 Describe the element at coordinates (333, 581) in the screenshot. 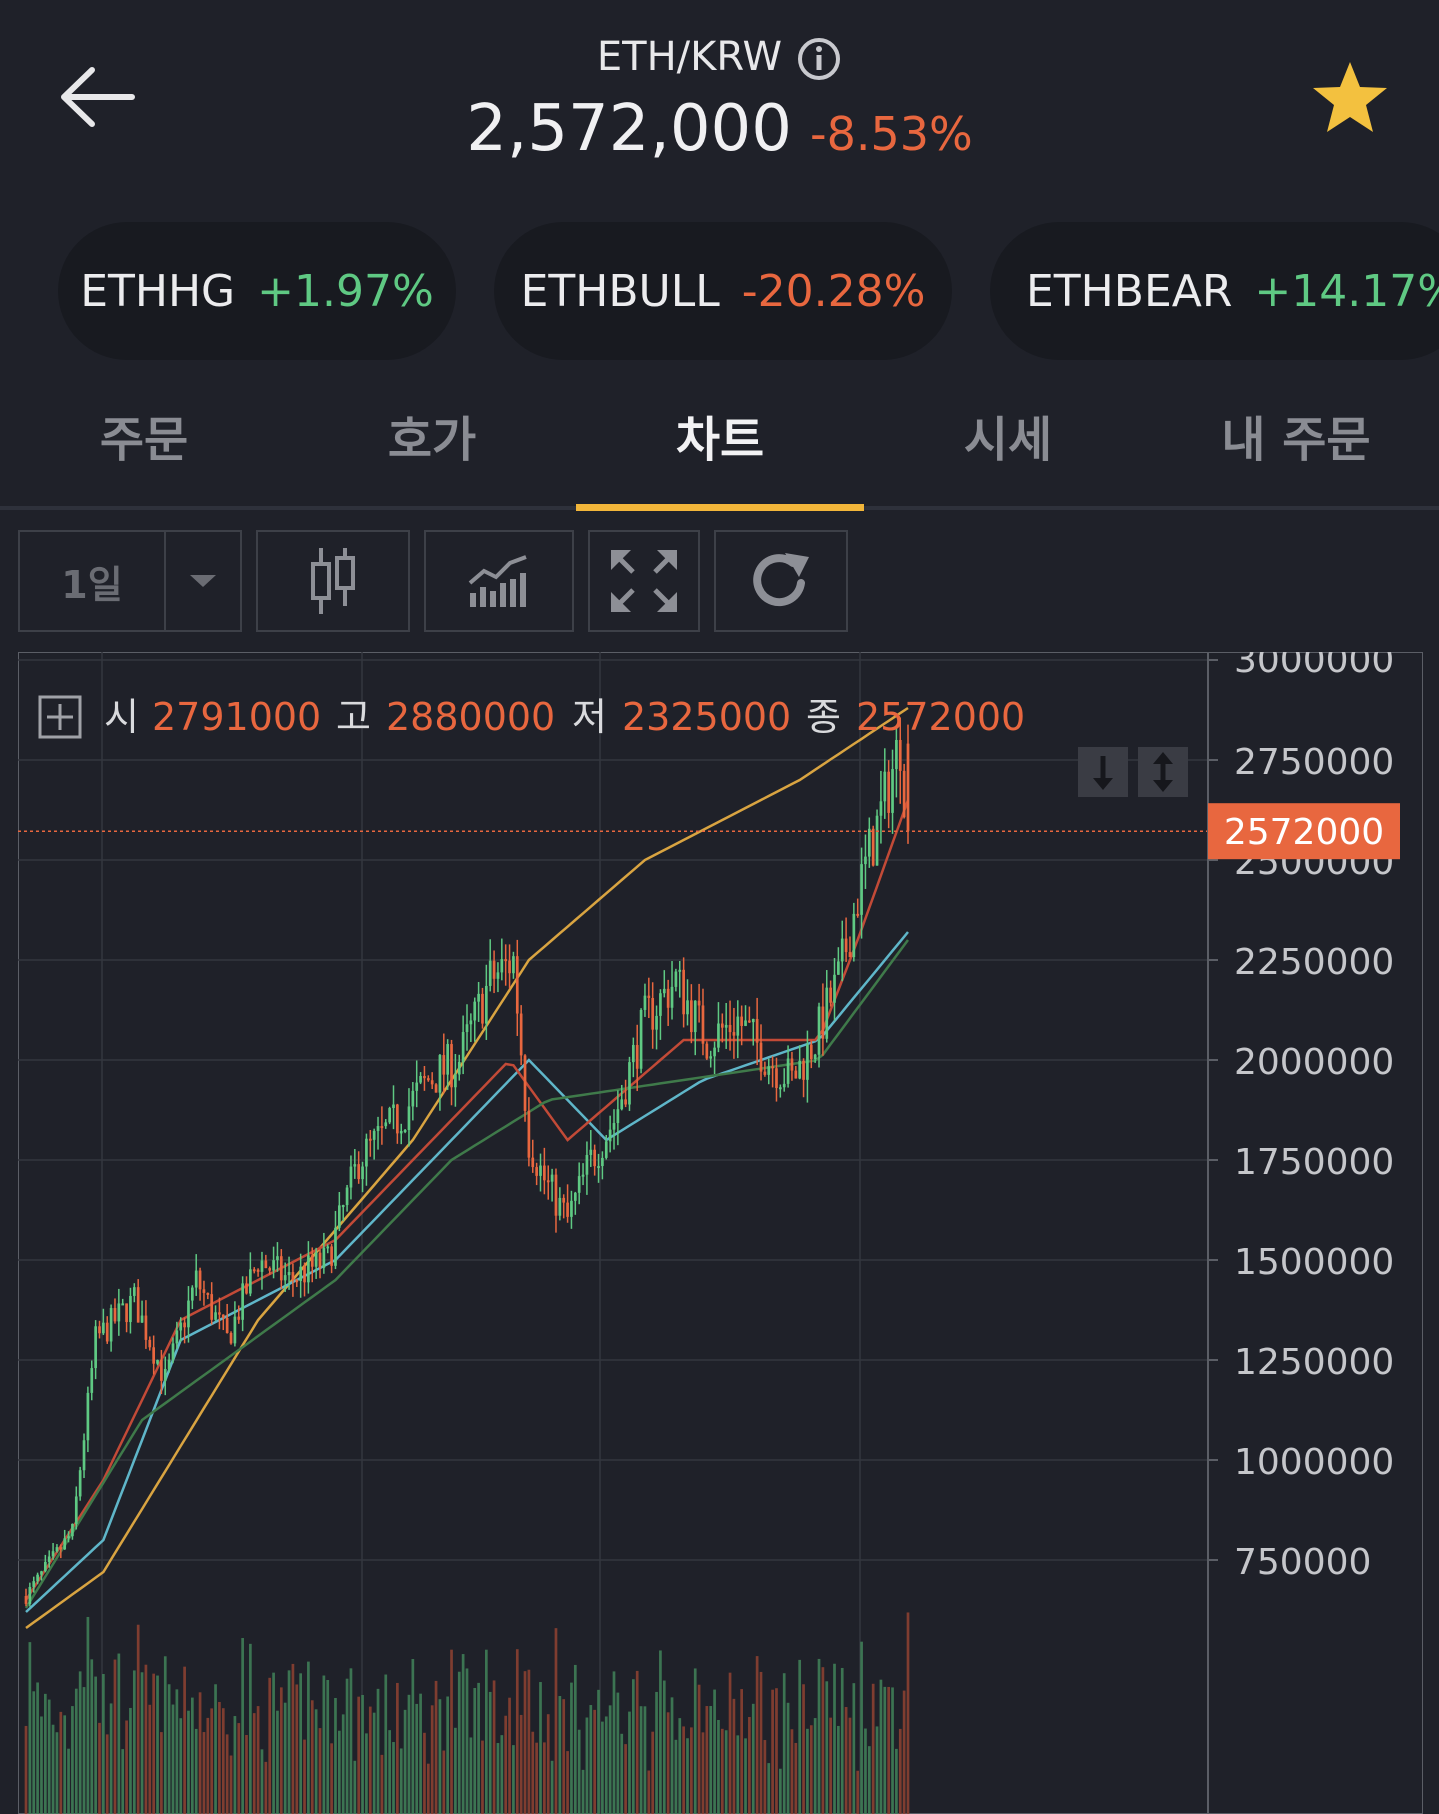

I see `candle-type-button` at that location.